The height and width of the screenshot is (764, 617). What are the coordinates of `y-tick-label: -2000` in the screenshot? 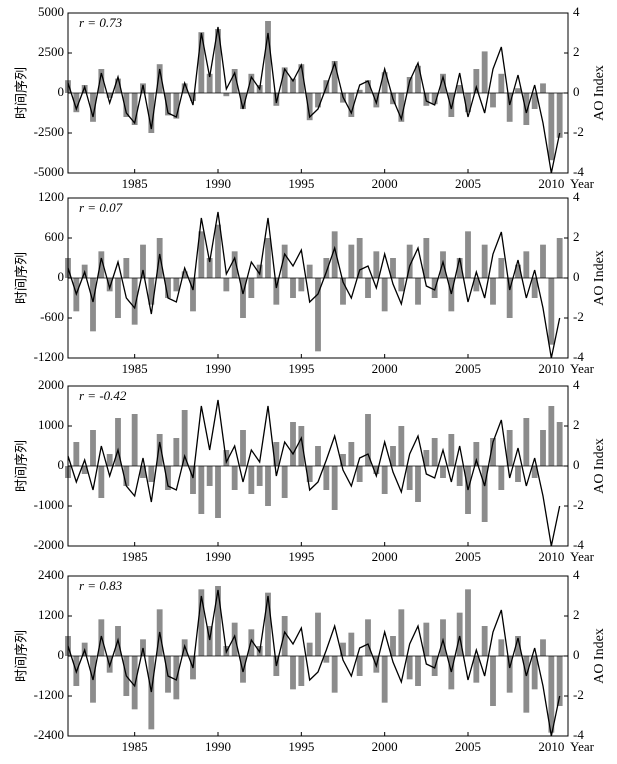 It's located at (49, 544).